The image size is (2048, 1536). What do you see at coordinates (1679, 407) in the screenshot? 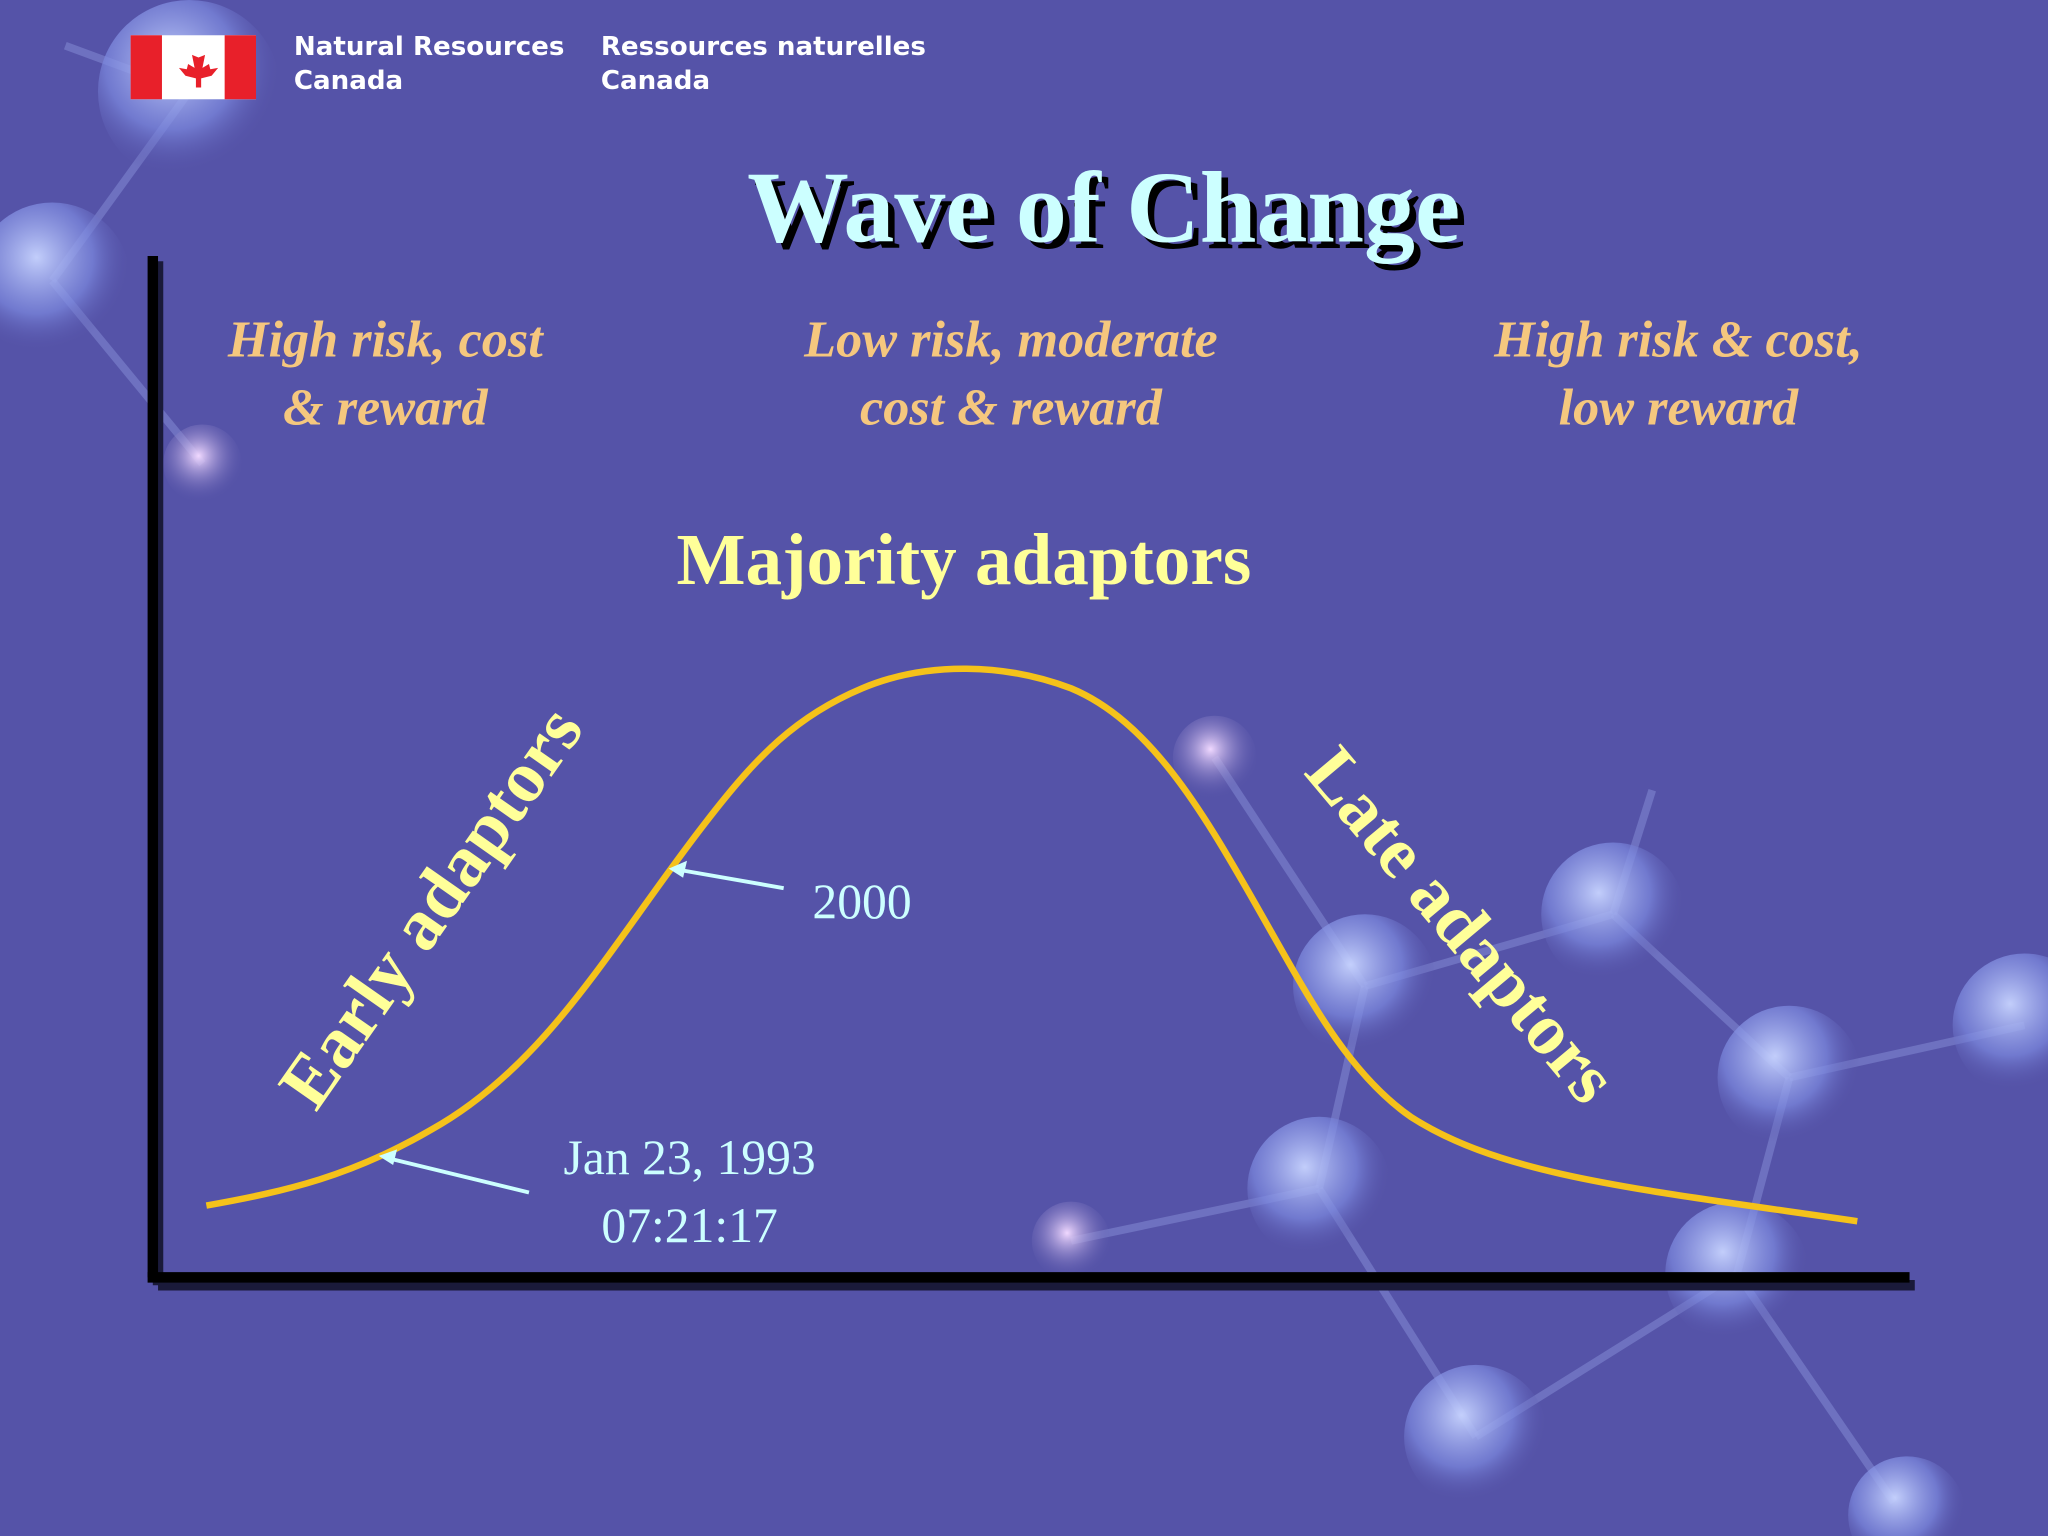
I see `zone-right-line2: low reward` at bounding box center [1679, 407].